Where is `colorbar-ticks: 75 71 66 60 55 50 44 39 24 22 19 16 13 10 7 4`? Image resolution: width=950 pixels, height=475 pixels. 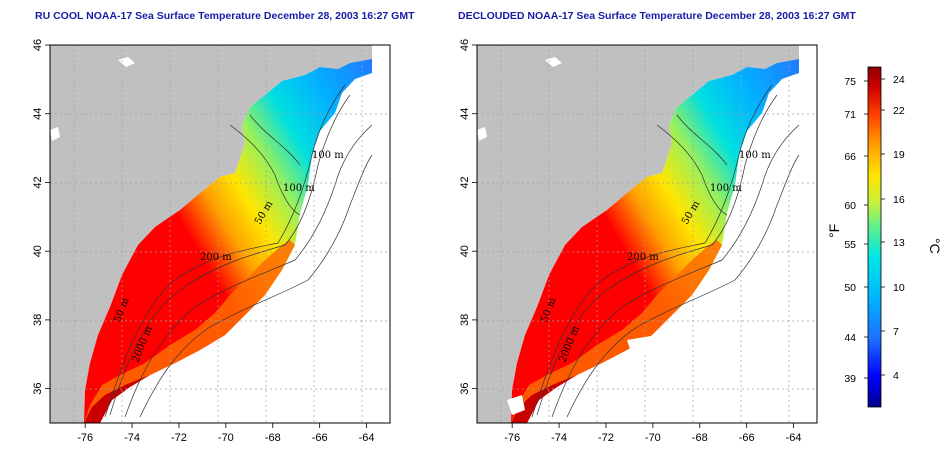 colorbar-ticks: 75 71 66 60 55 50 44 39 24 22 19 16 13 10 7 4 is located at coordinates (874, 229).